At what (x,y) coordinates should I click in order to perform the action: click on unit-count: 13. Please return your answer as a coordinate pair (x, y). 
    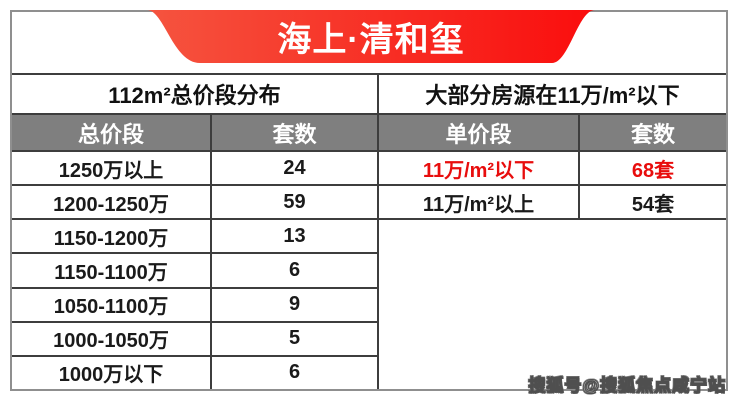
    Looking at the image, I should click on (294, 235).